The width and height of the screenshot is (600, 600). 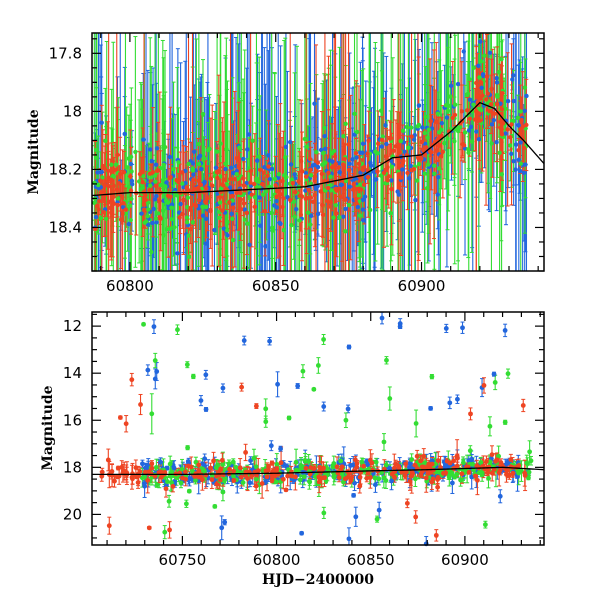 What do you see at coordinates (276, 286) in the screenshot?
I see `x-tick-label: 60850` at bounding box center [276, 286].